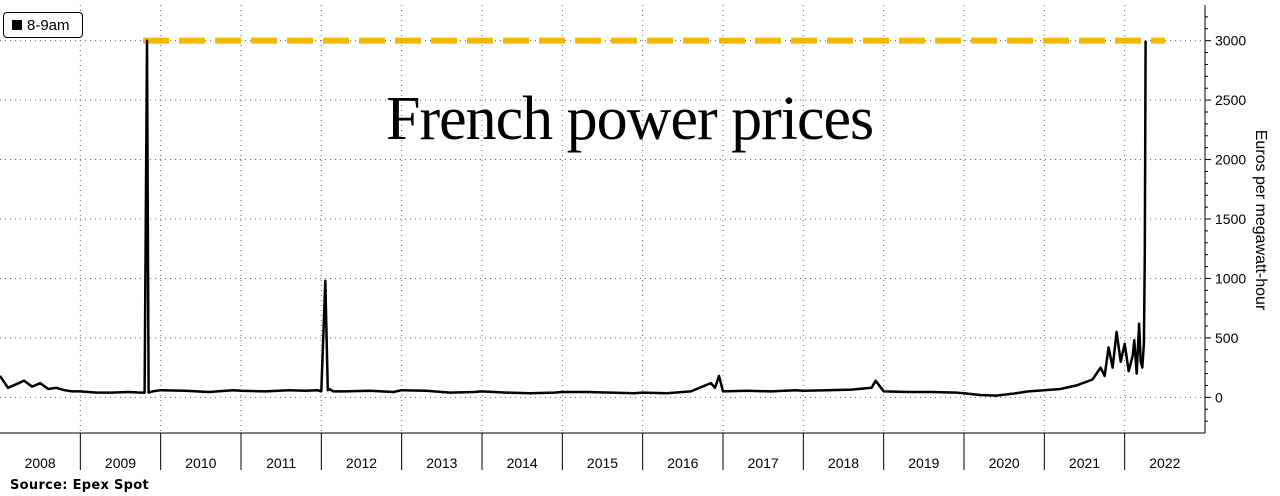 This screenshot has height=496, width=1280. I want to click on legend-label: 8-9am, so click(48, 25).